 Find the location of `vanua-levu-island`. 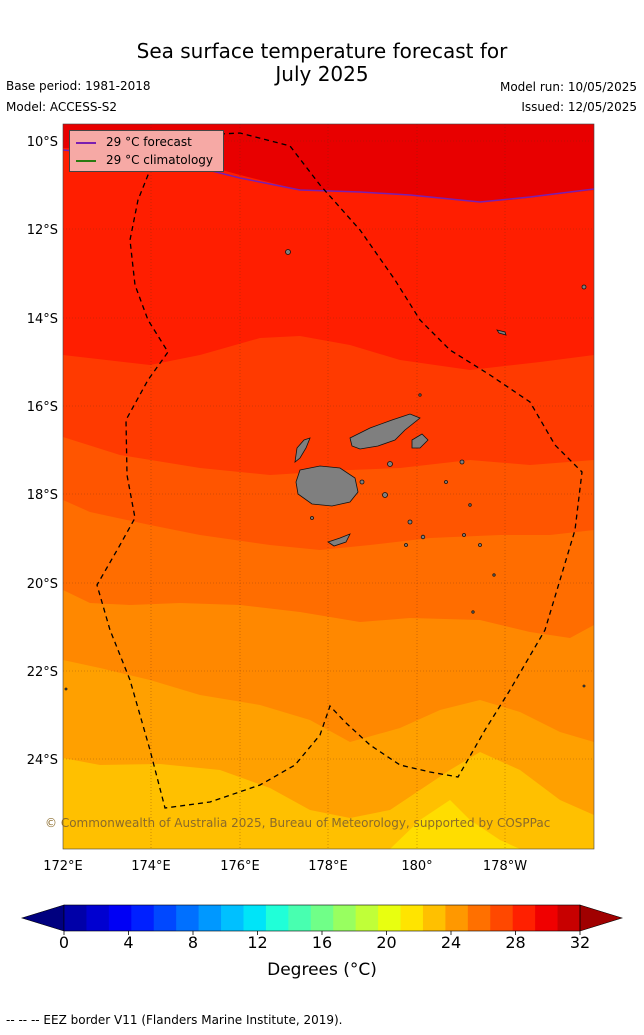

vanua-levu-island is located at coordinates (385, 431).